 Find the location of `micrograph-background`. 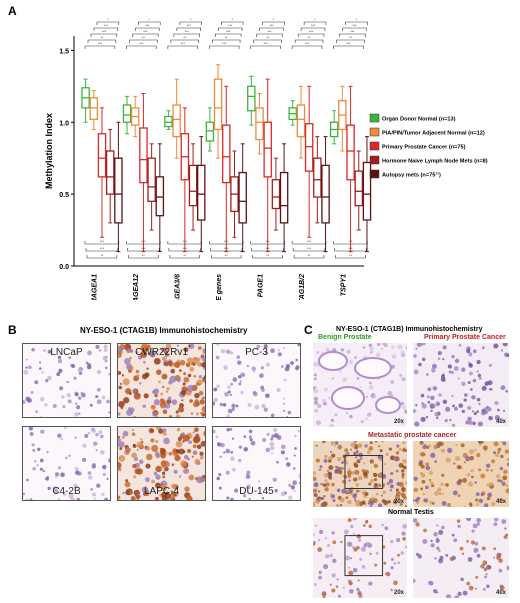

micrograph-background is located at coordinates (66, 463).